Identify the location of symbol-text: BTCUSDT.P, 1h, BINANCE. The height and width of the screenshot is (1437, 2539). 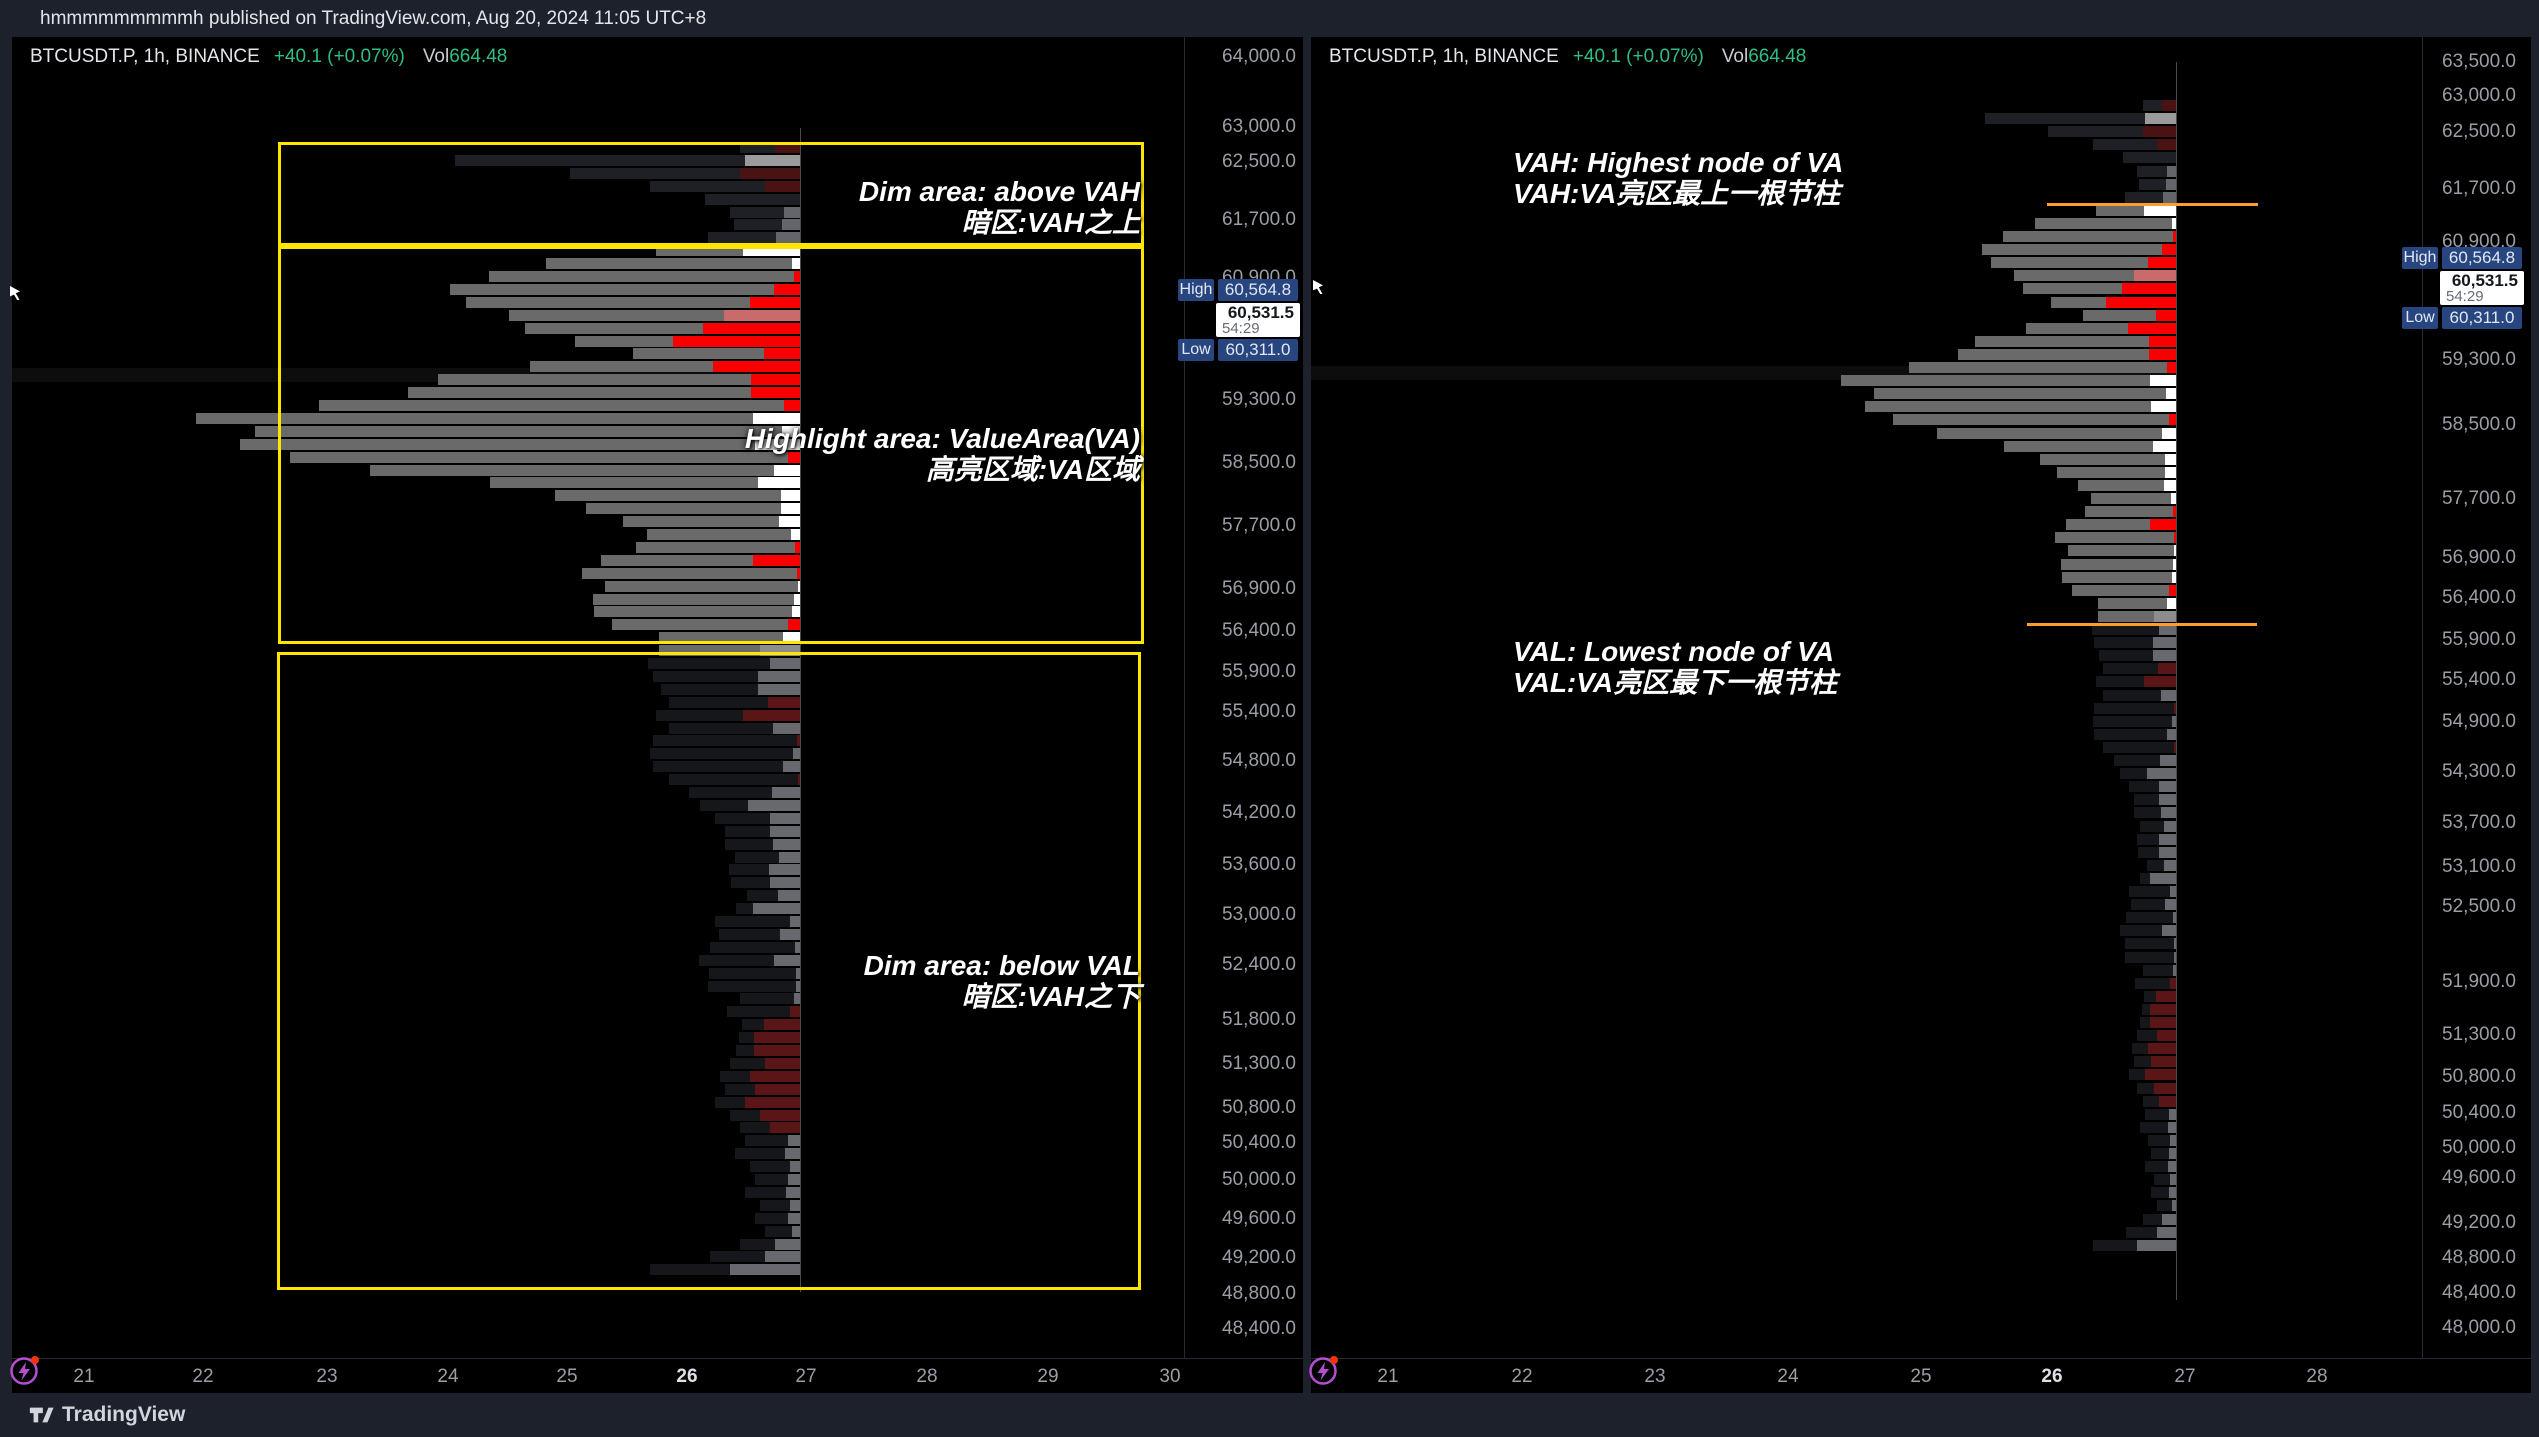
(1444, 56).